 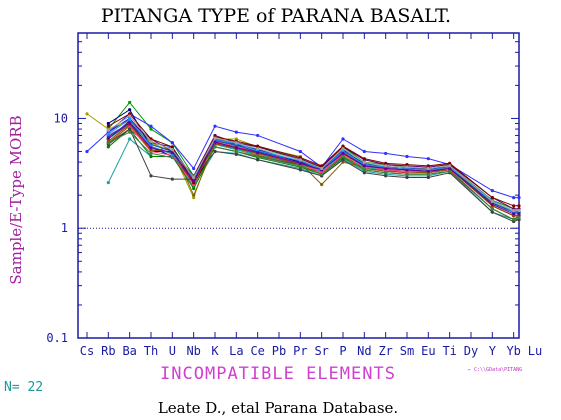 What do you see at coordinates (61, 118) in the screenshot?
I see `y-tick-label: 10` at bounding box center [61, 118].